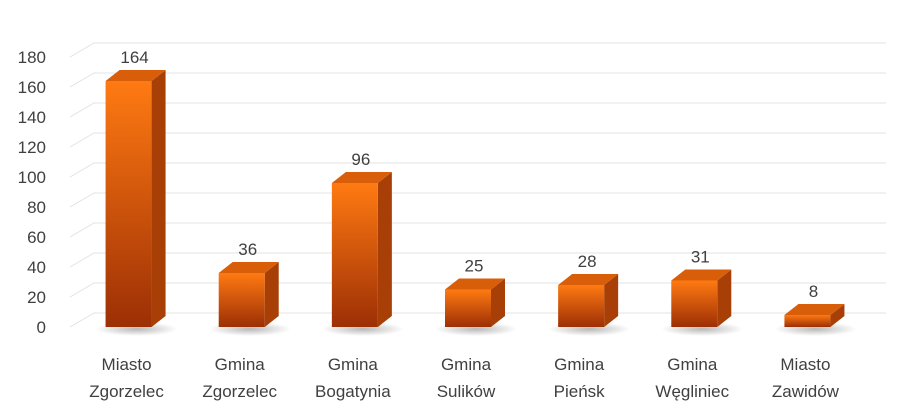  I want to click on category-label: Miasto Zawidów, so click(806, 378).